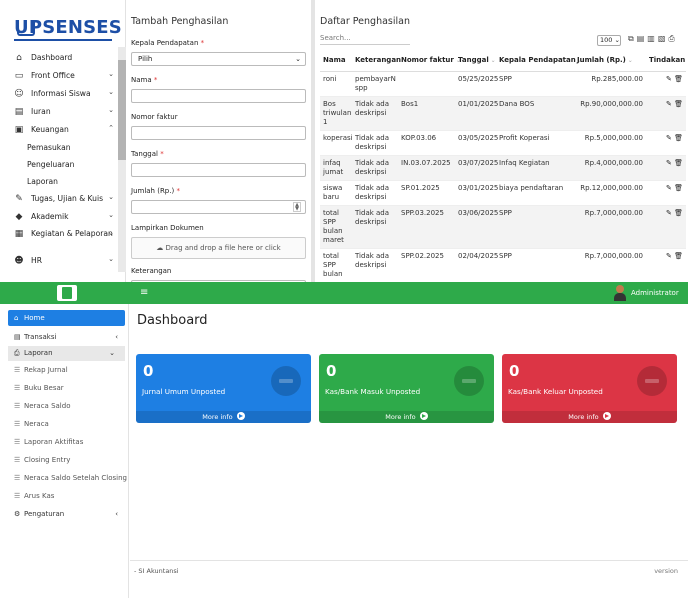  Describe the element at coordinates (666, 60) in the screenshot. I see `column-header: Tindakan` at that location.